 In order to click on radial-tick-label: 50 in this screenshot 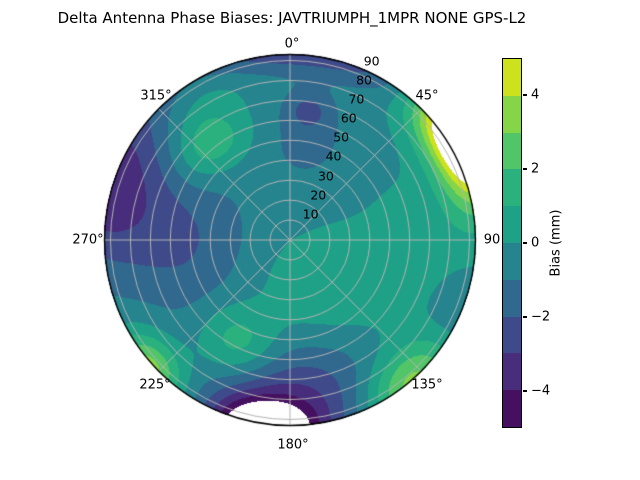, I will do `click(341, 137)`.